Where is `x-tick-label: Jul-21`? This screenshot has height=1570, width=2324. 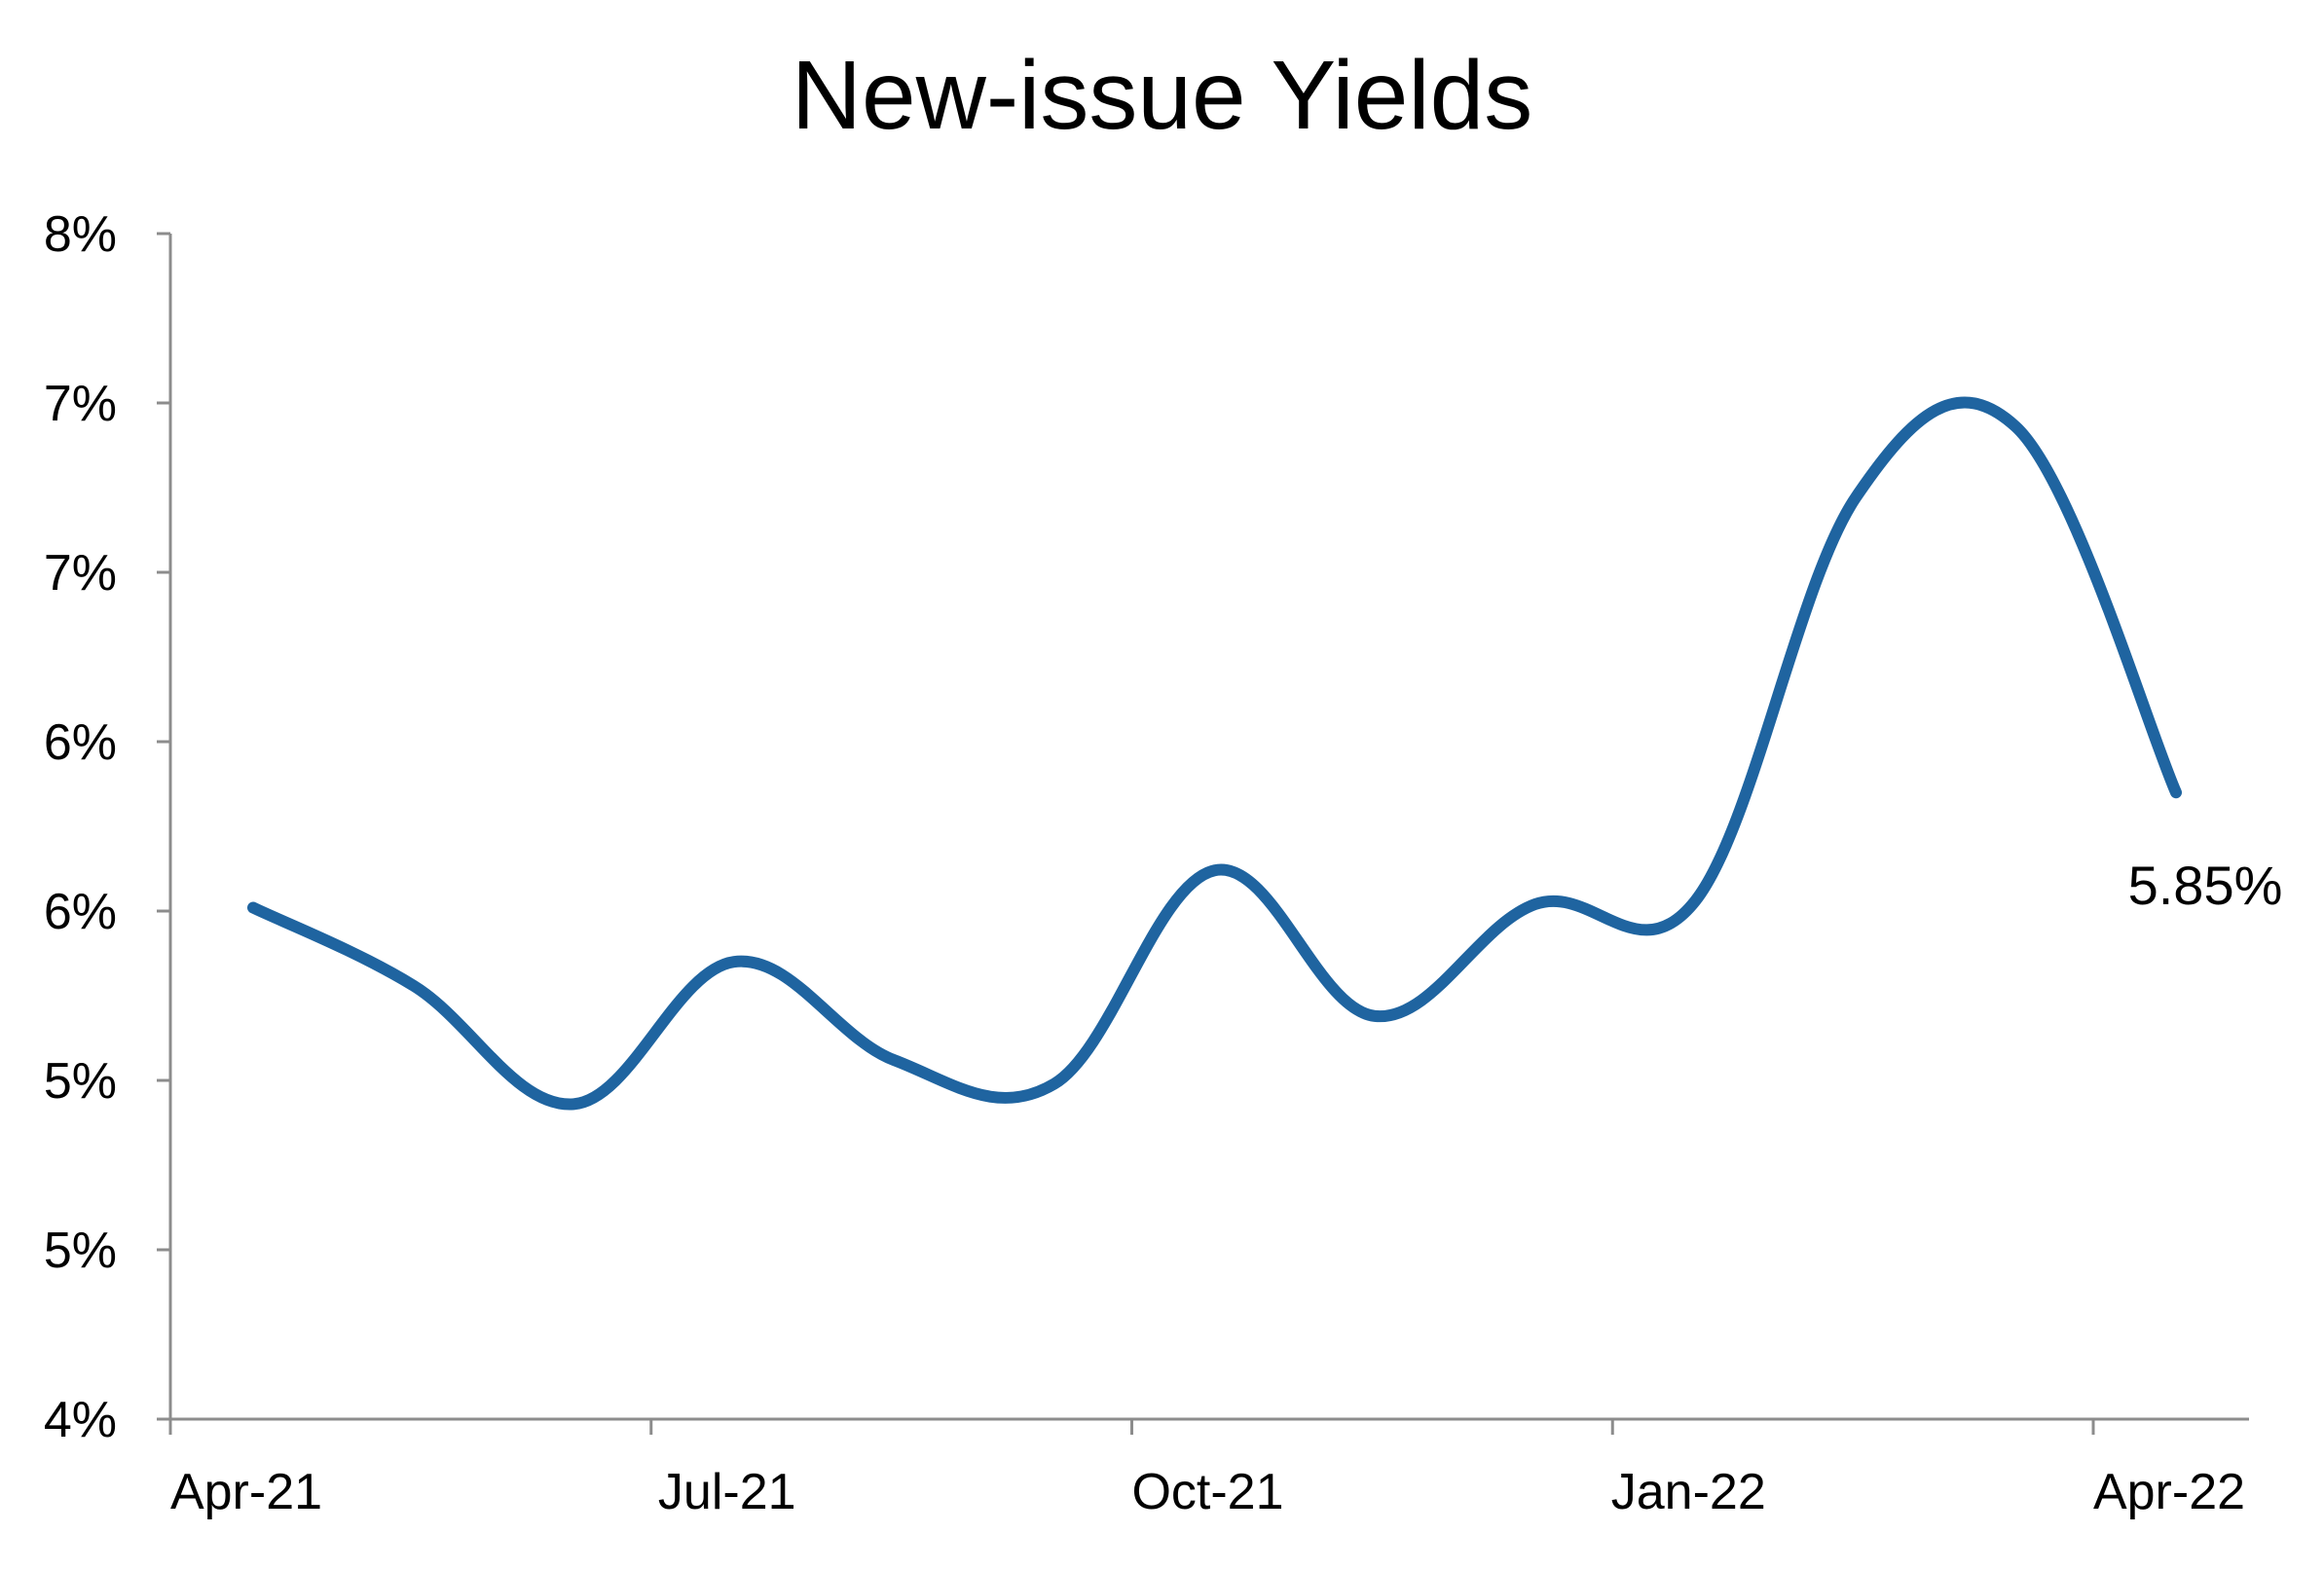 x-tick-label: Jul-21 is located at coordinates (727, 1492).